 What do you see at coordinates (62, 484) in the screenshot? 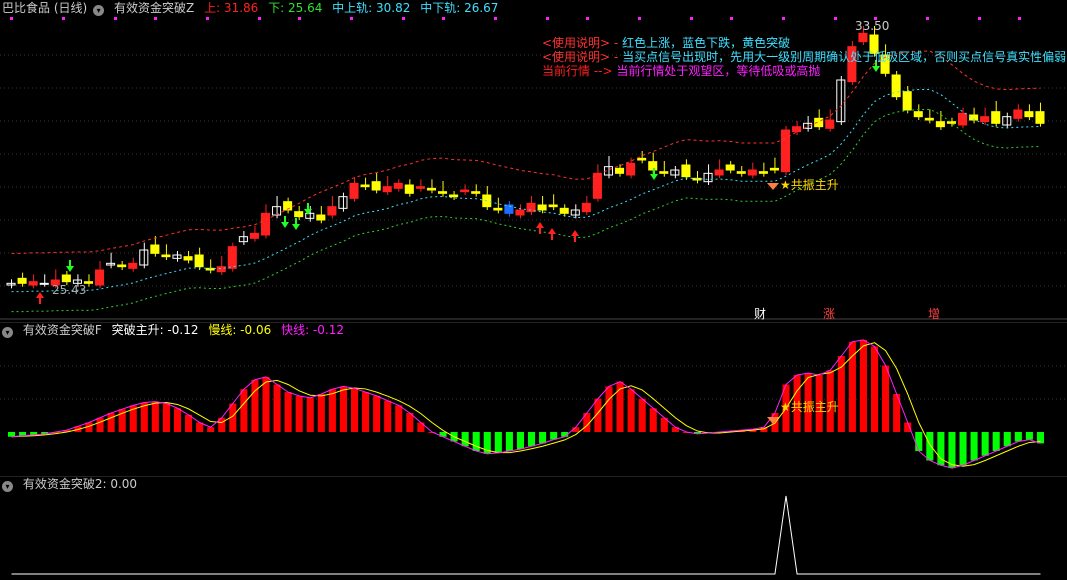
I see `panel3-indicator: 有效资金突破2` at bounding box center [62, 484].